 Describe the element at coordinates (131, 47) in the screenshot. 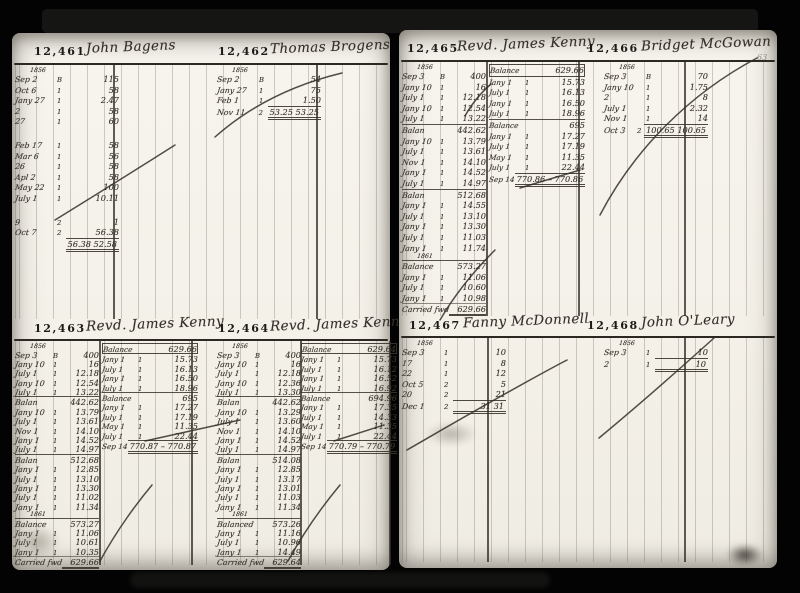

I see `account-name: John Bagens` at that location.